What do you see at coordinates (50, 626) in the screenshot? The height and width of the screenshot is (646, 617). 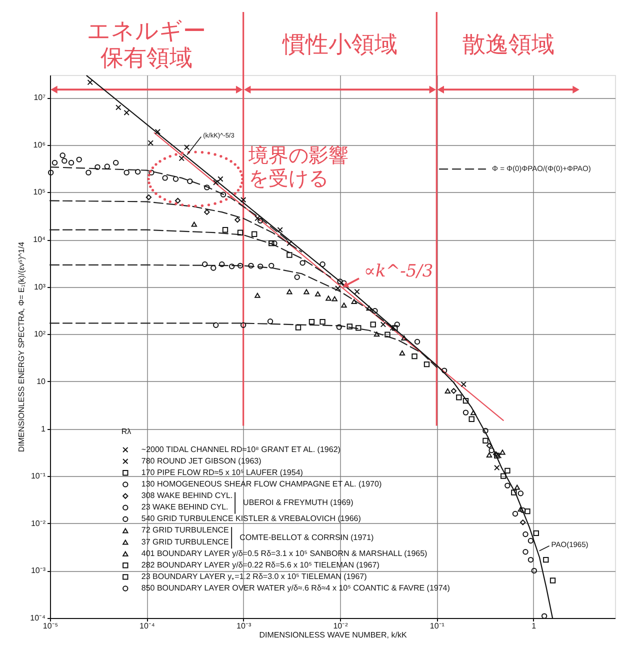 I see `x-tick-label: 10⁻⁵` at bounding box center [50, 626].